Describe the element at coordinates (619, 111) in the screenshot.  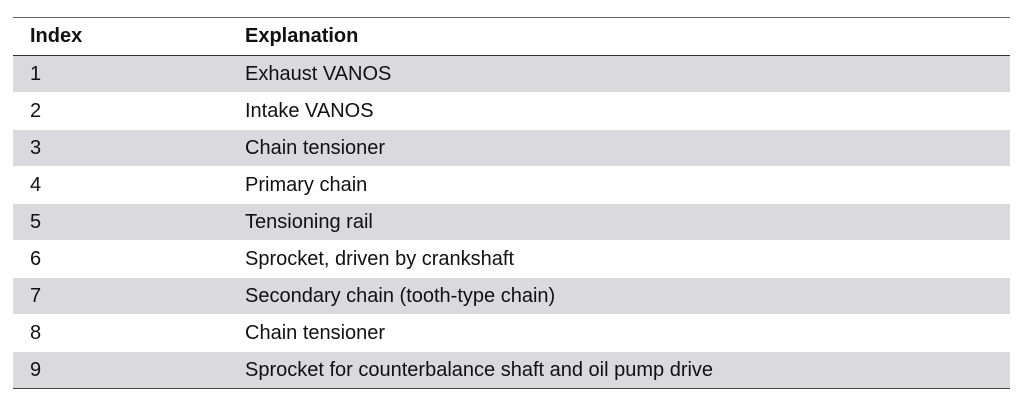
I see `explanation-cell: Intake VANOS` at that location.